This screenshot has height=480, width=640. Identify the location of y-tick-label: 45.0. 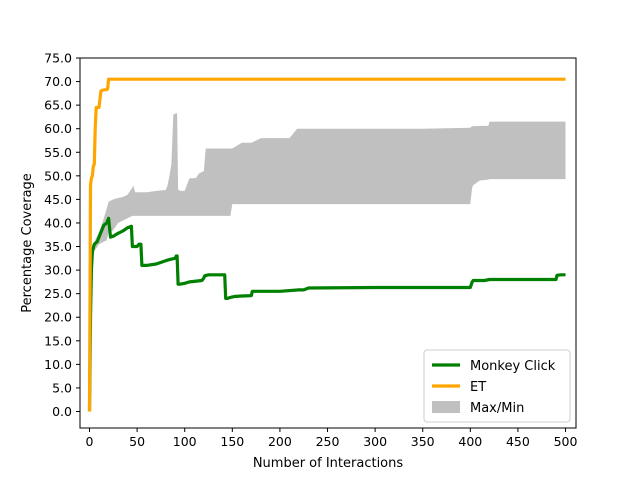
(58, 199).